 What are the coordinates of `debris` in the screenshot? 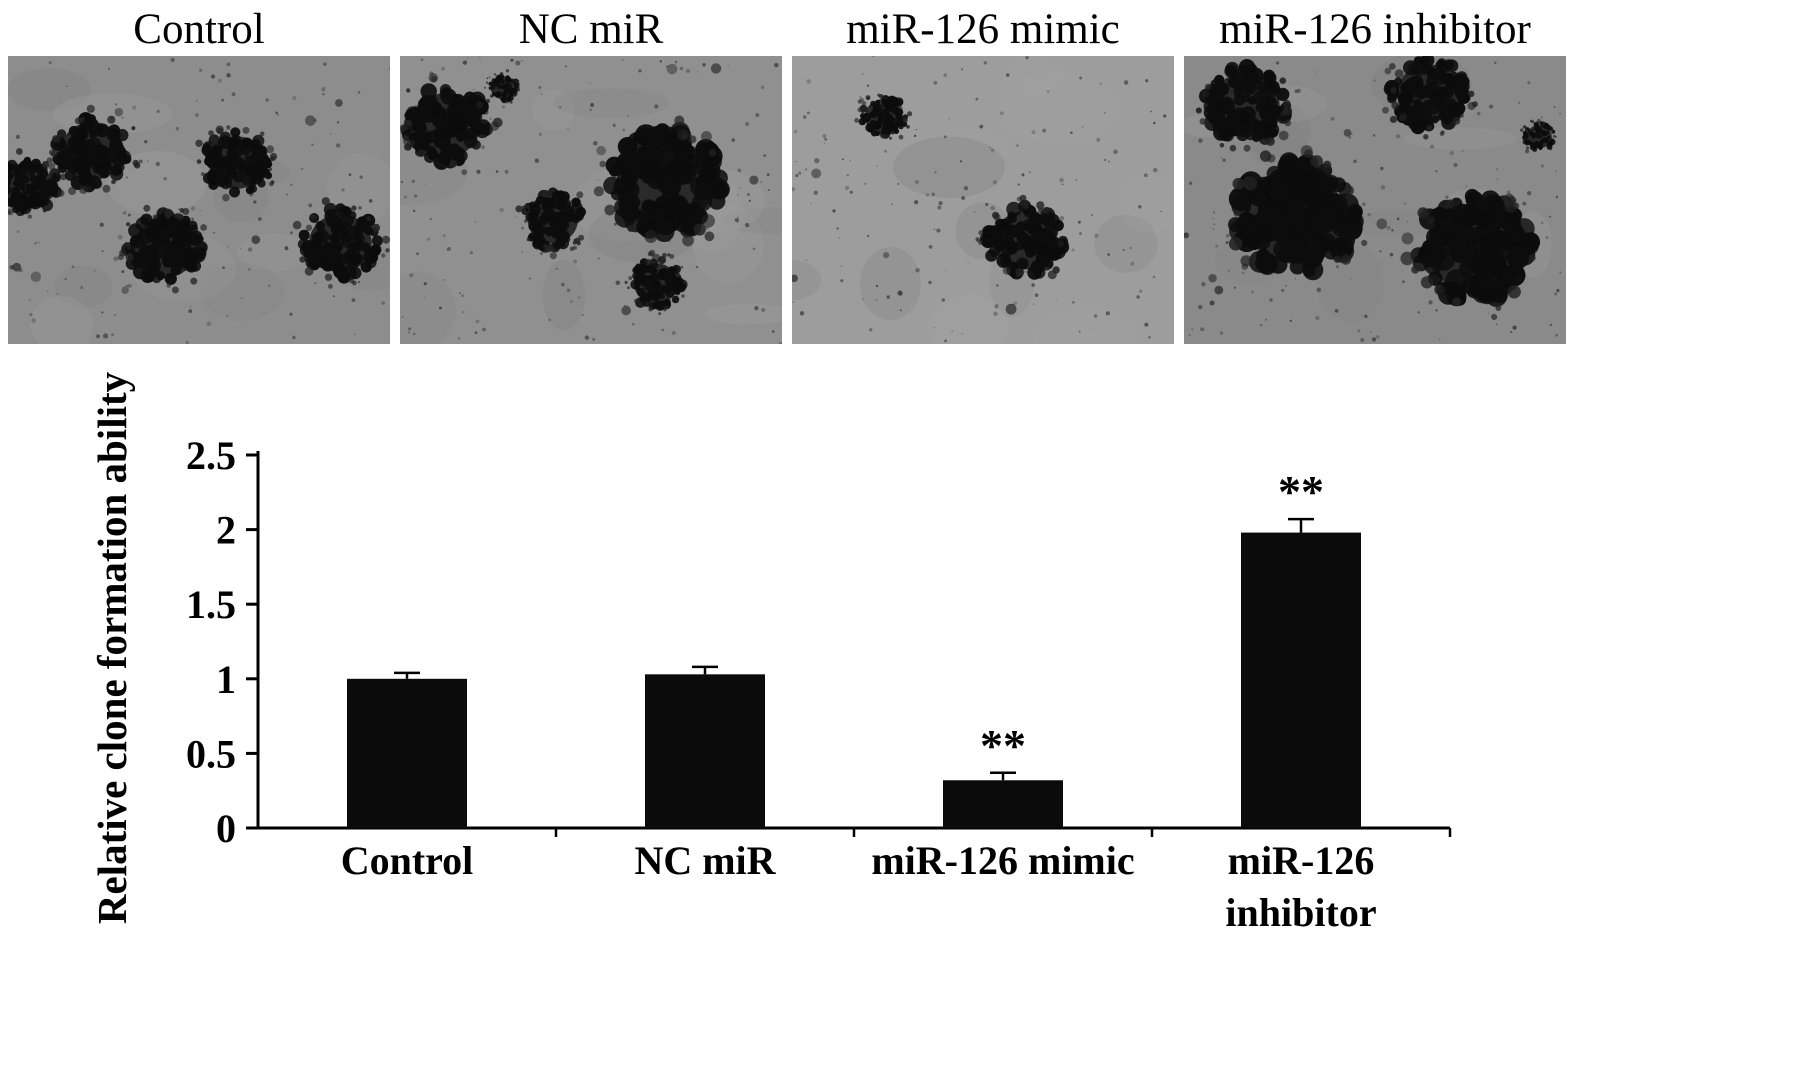 It's located at (17, 267).